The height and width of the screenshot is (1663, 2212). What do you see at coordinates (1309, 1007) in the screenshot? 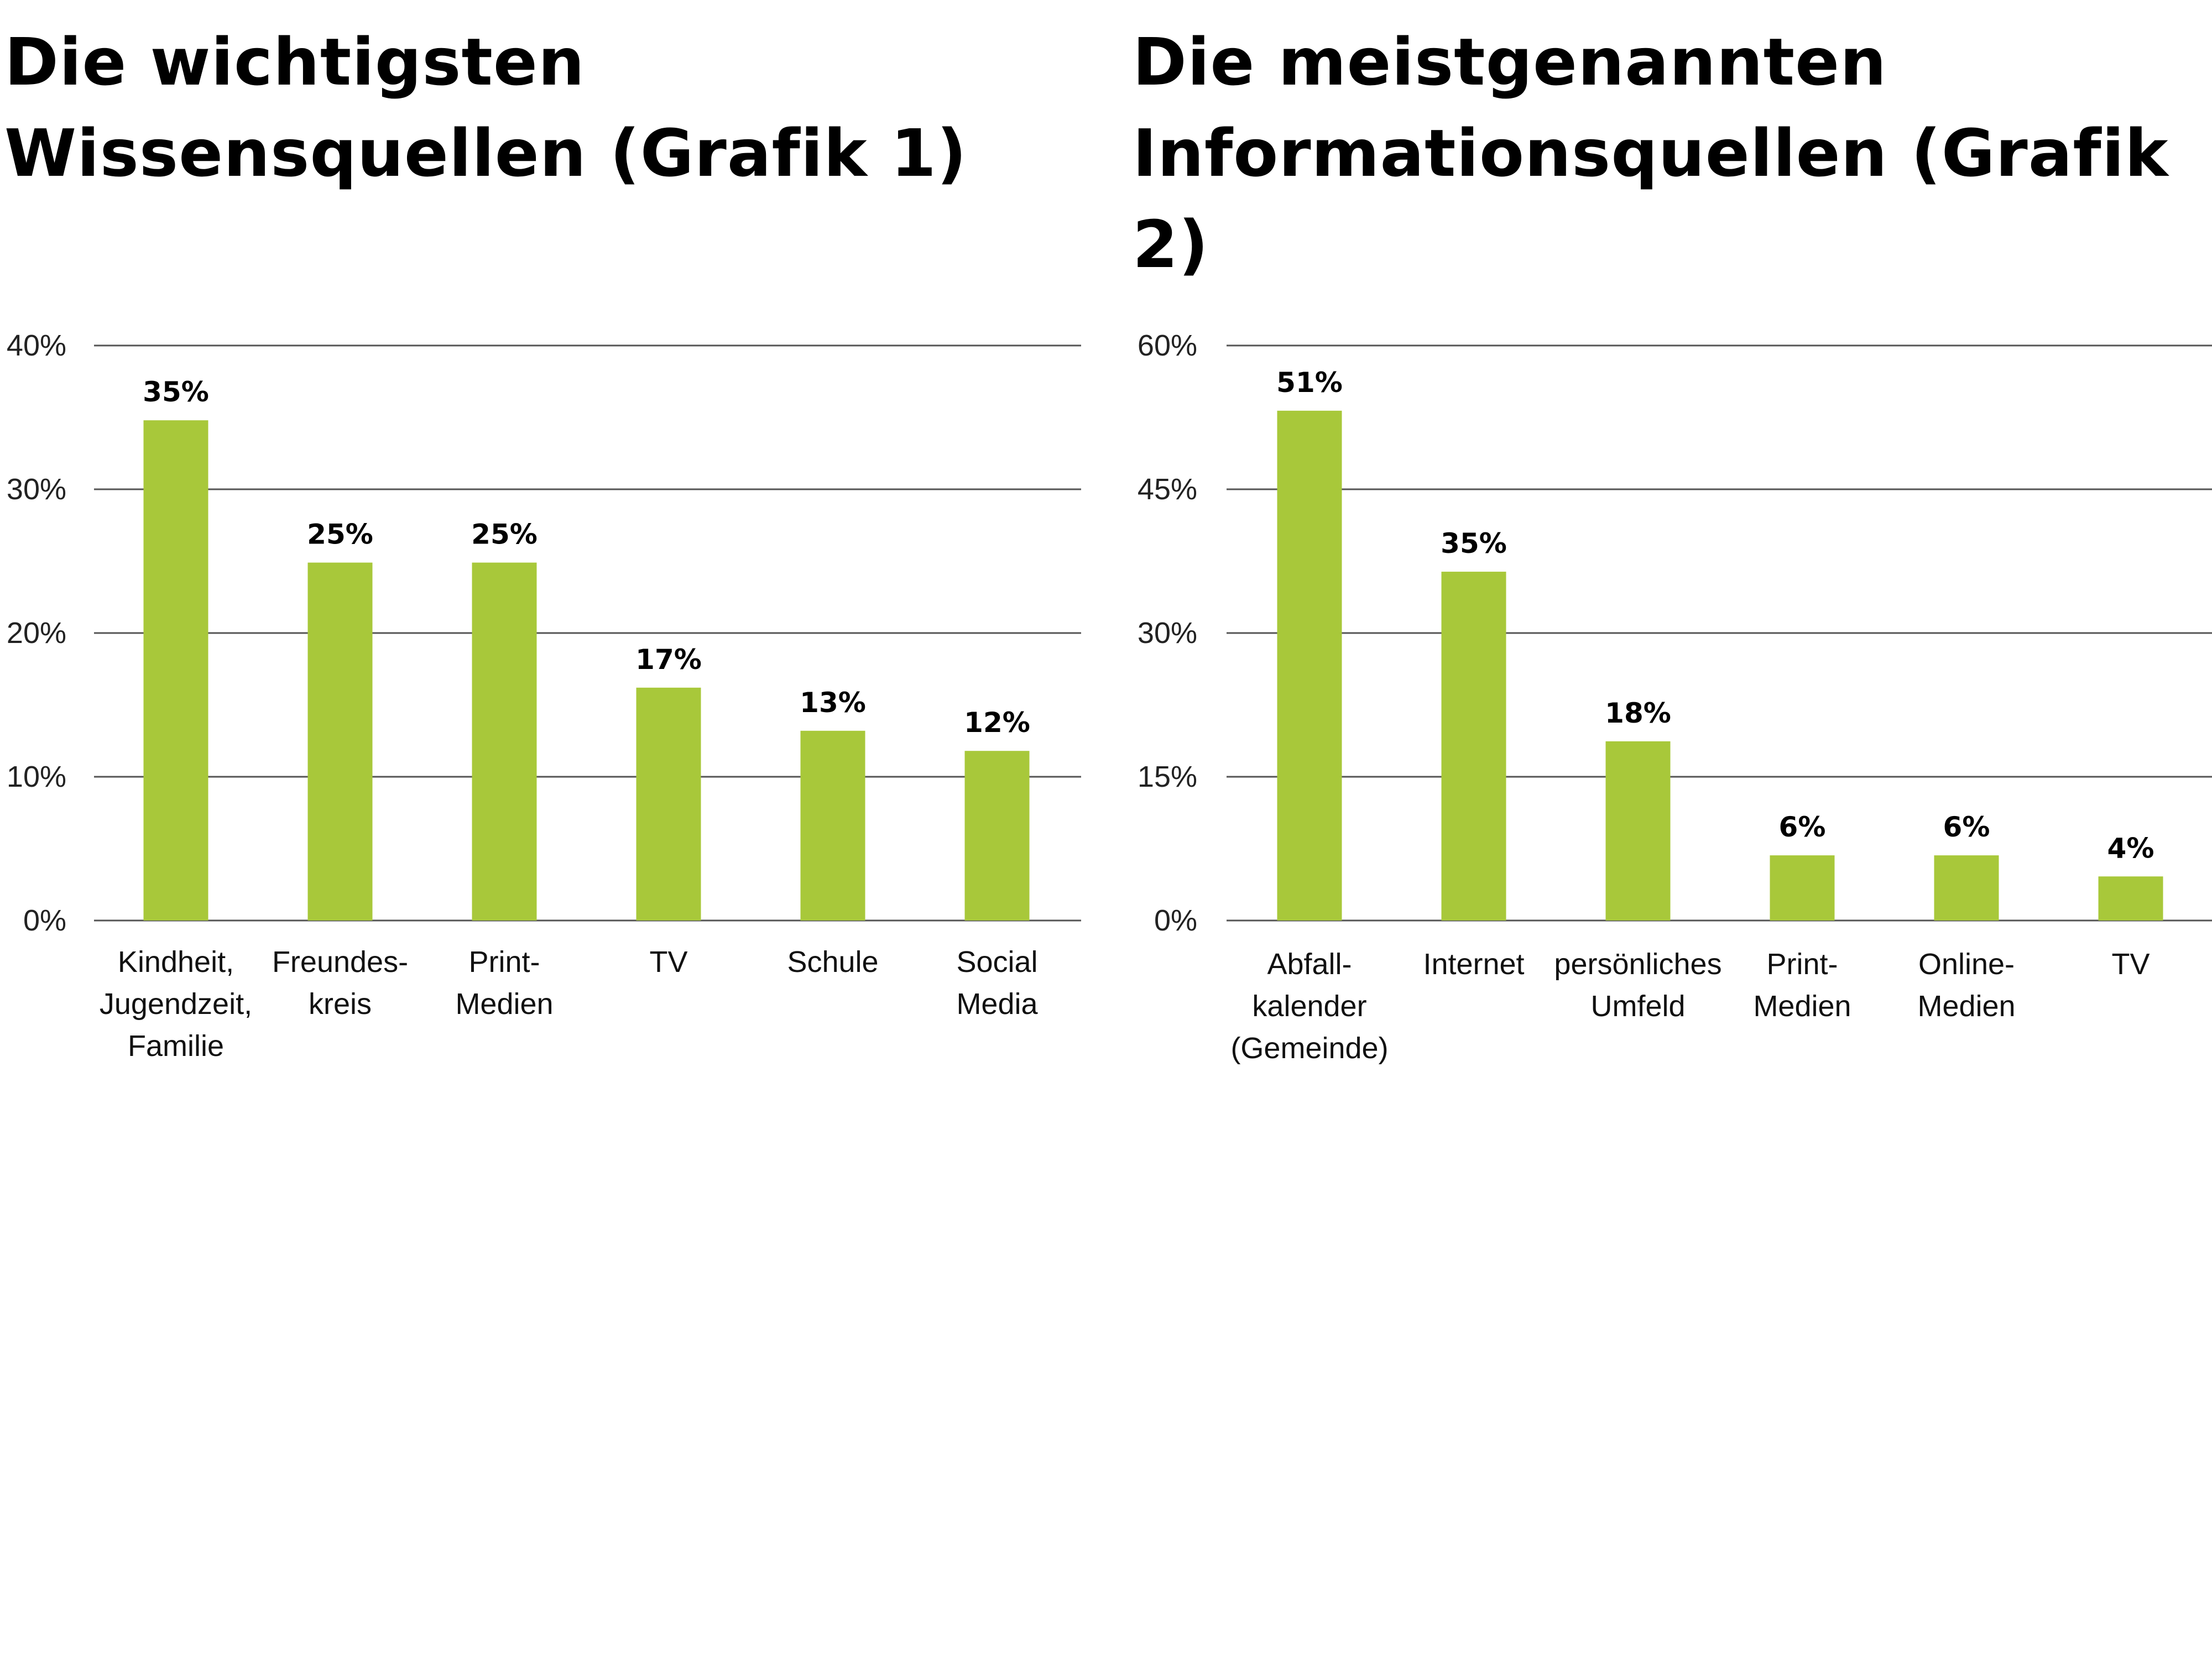
I see `category-label: Abfall-kalender (Gemeinde)` at bounding box center [1309, 1007].